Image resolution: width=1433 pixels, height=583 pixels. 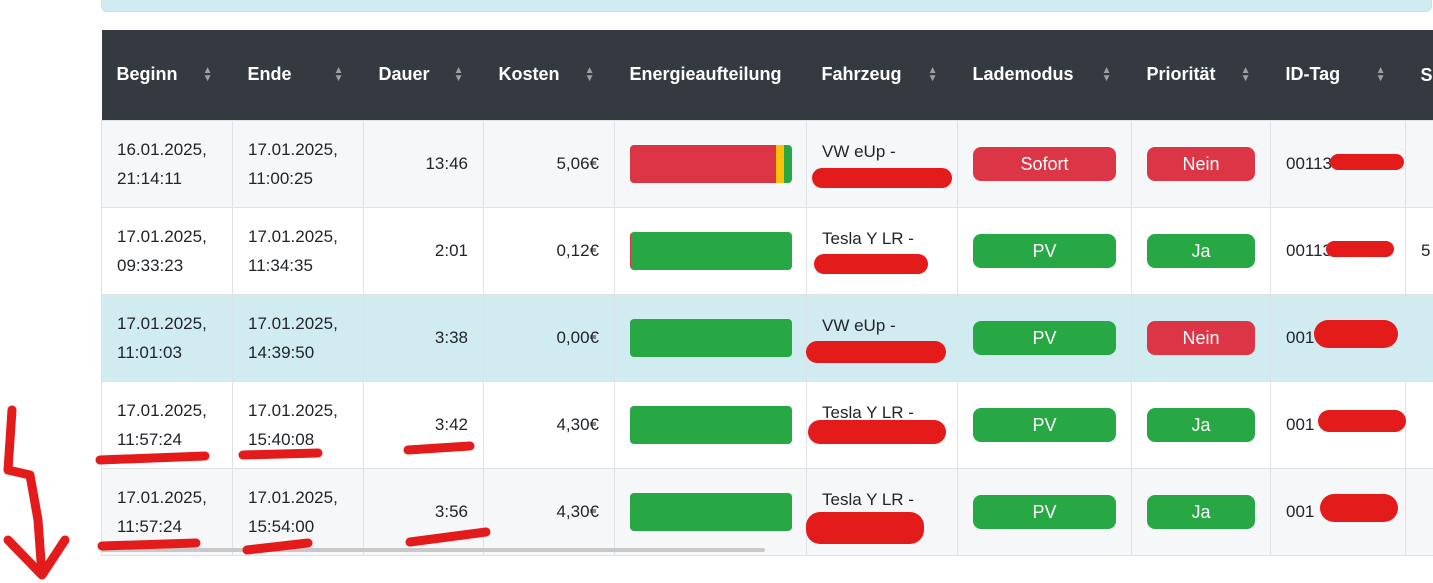 I want to click on duration-cell: 3:42, so click(x=423, y=424).